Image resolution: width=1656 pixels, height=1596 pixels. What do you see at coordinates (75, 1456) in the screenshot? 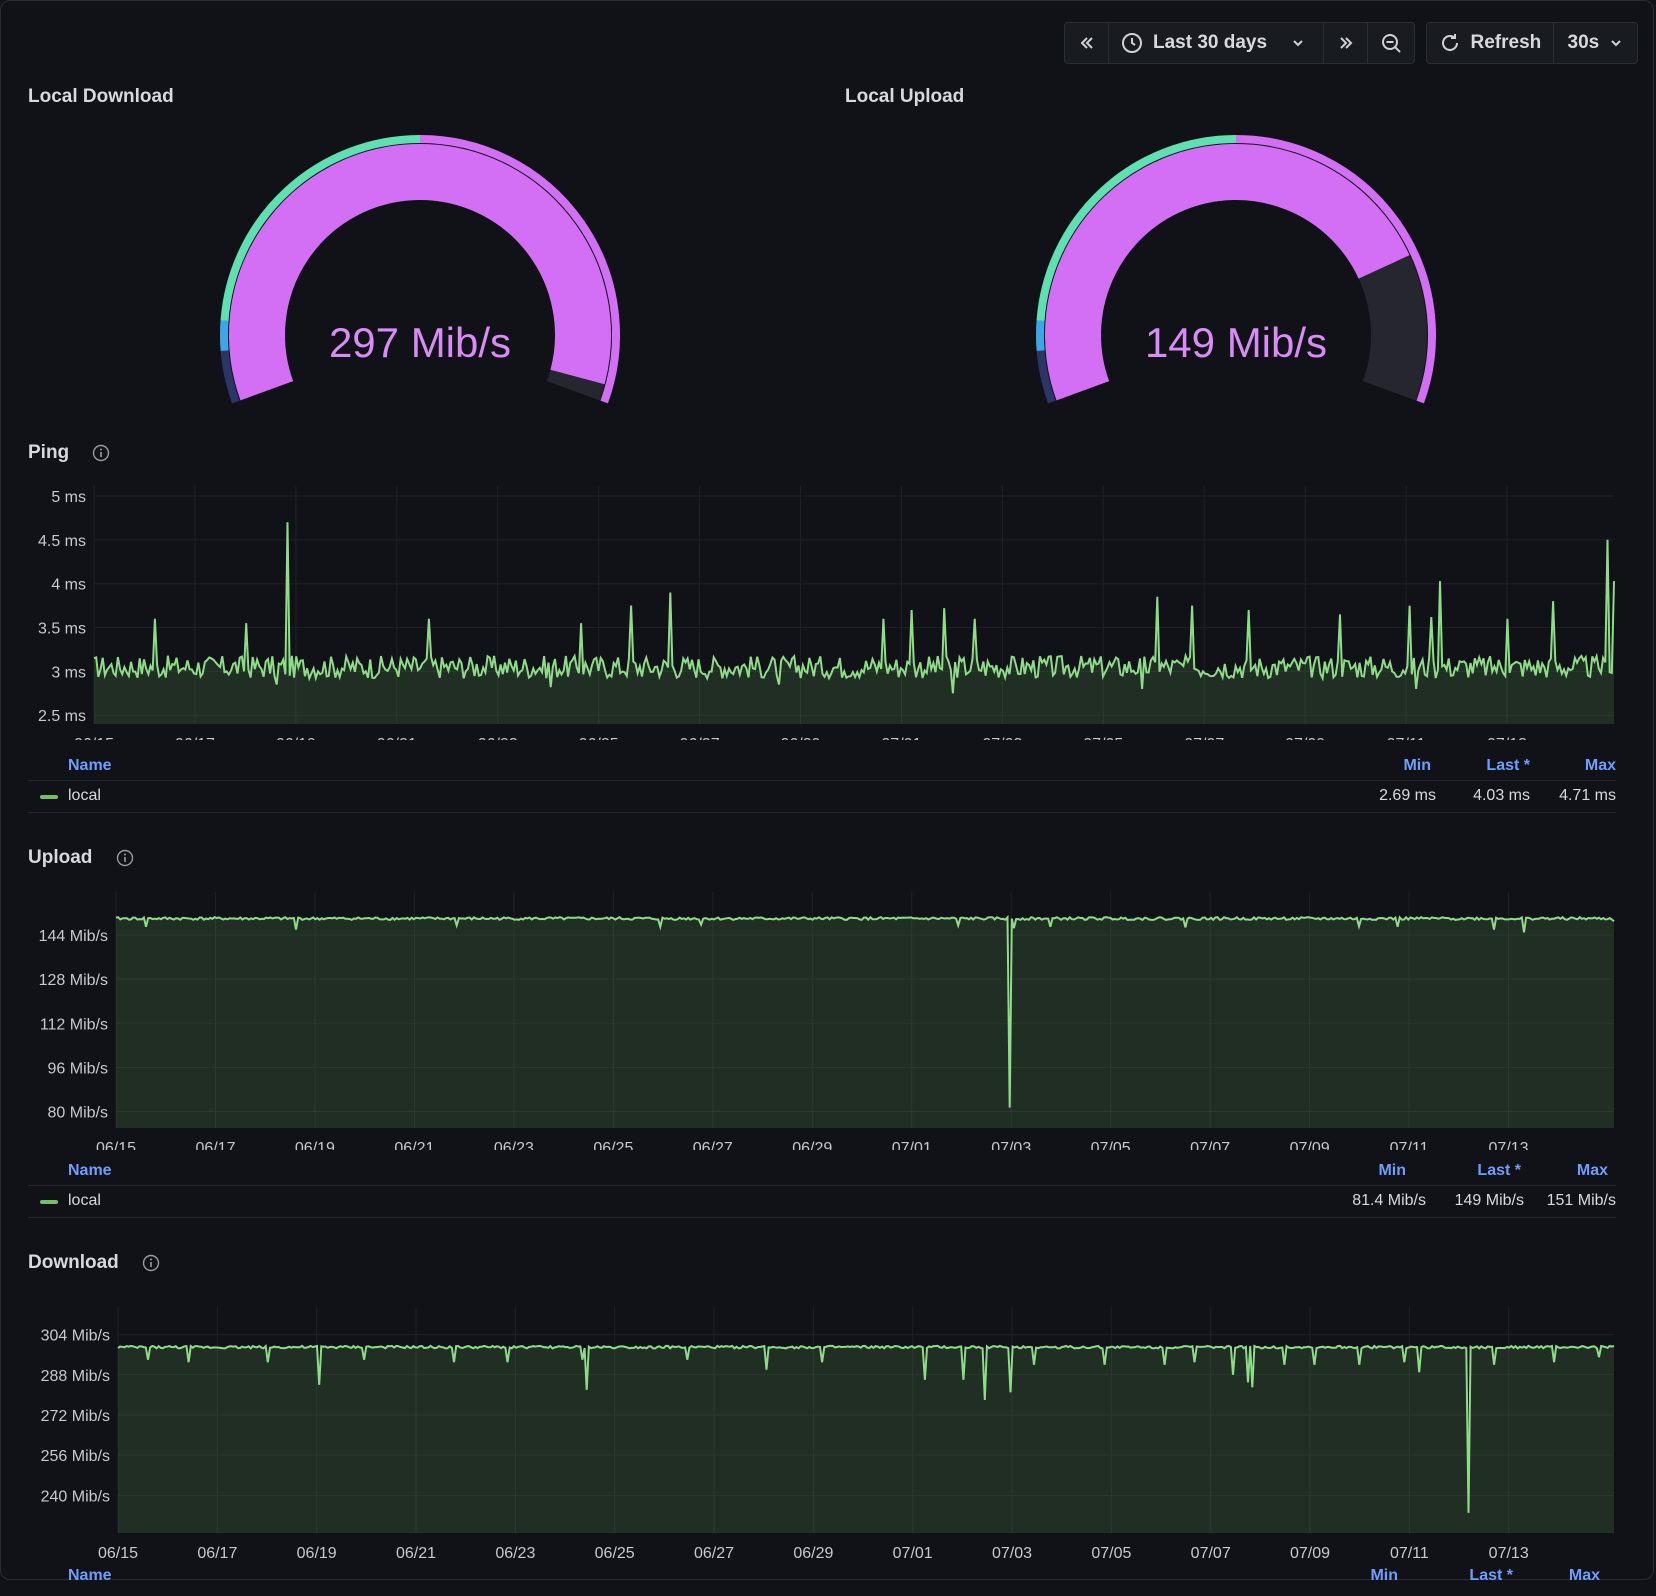
I see `y-tick-label: 256 Mib/s` at bounding box center [75, 1456].